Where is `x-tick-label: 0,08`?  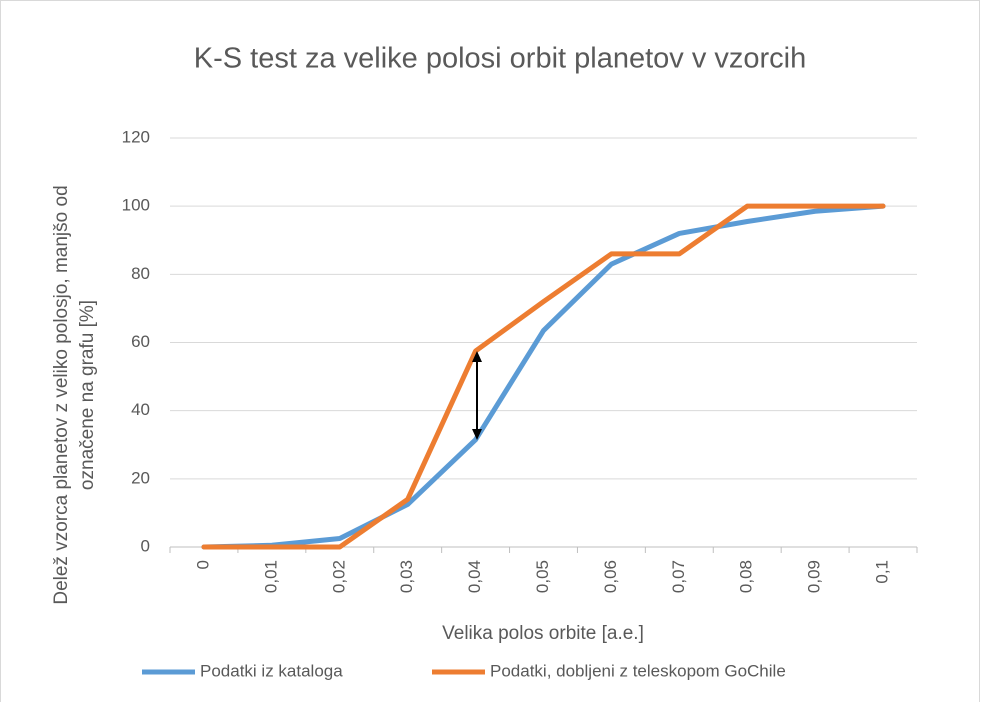
x-tick-label: 0,08 is located at coordinates (746, 576).